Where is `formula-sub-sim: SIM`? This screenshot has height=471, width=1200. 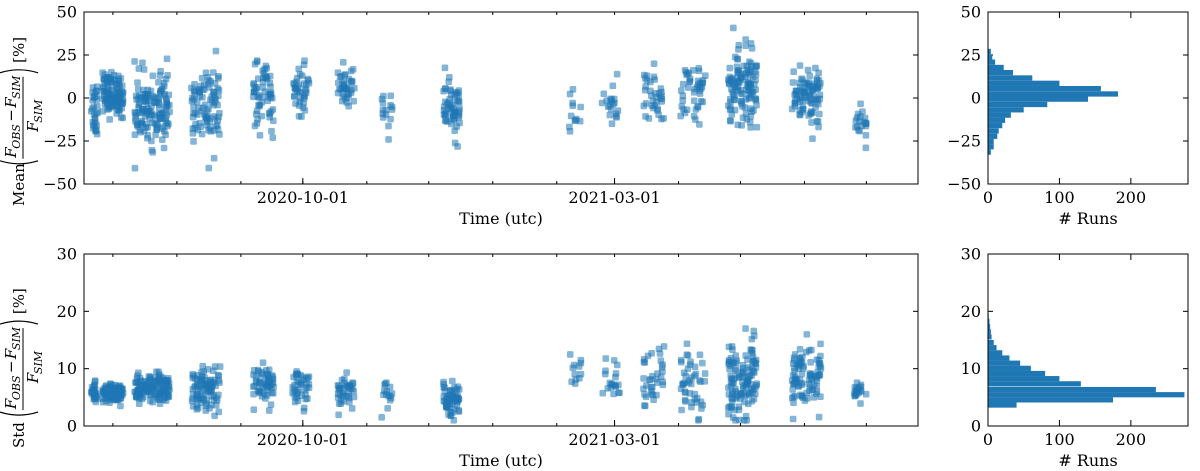
formula-sub-sim: SIM is located at coordinates (38, 111).